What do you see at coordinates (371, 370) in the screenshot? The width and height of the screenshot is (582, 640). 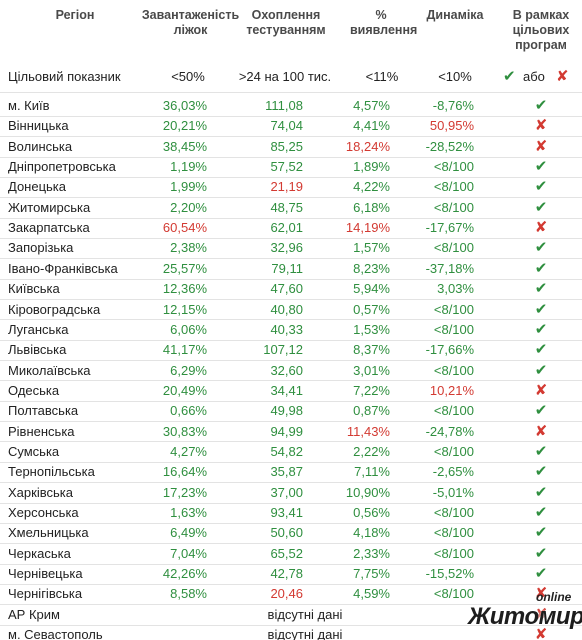 I see `metric-value: 3,01%` at bounding box center [371, 370].